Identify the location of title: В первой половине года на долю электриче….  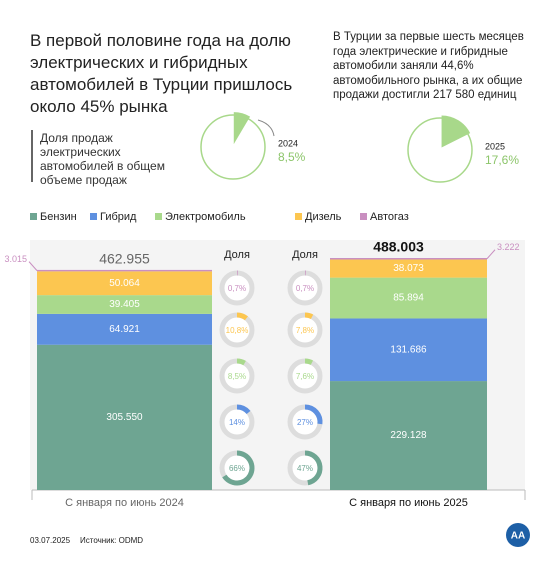
(161, 73).